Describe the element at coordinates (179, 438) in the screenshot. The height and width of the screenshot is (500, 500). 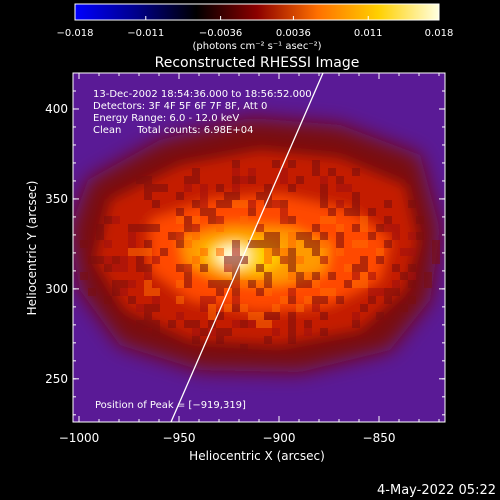
I see `x-tick-label: −950` at that location.